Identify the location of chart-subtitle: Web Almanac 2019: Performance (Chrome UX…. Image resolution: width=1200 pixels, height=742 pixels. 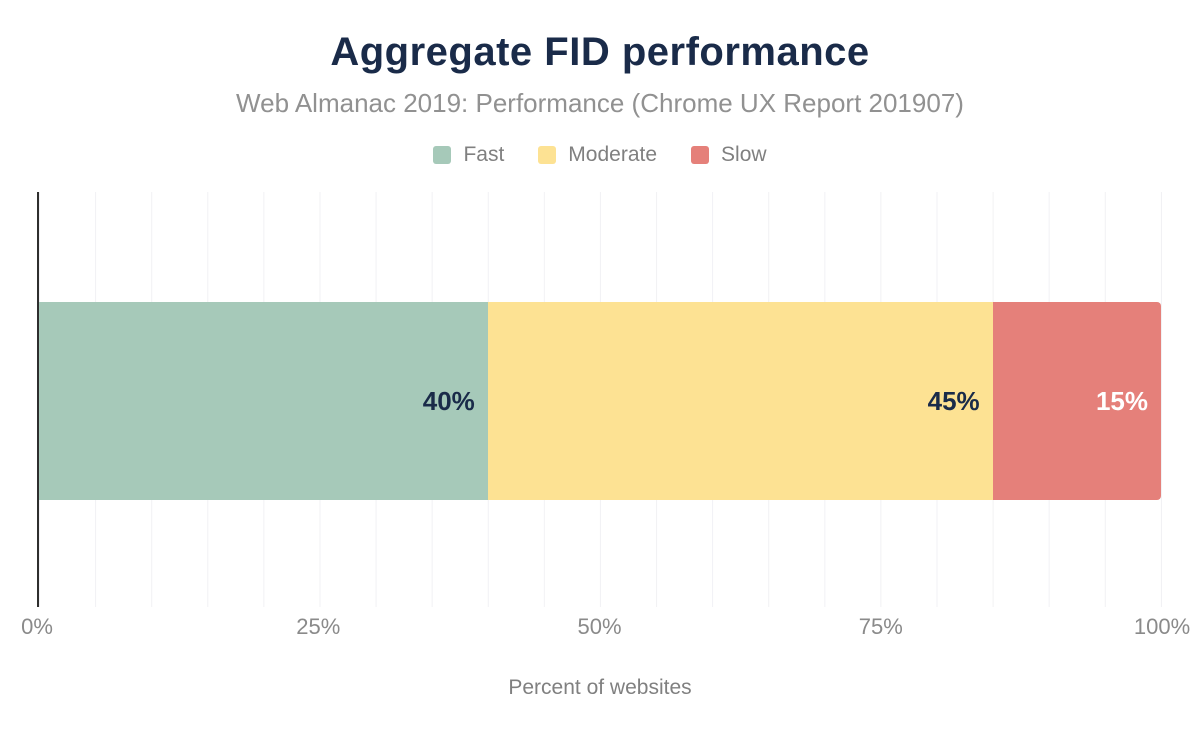
(600, 103).